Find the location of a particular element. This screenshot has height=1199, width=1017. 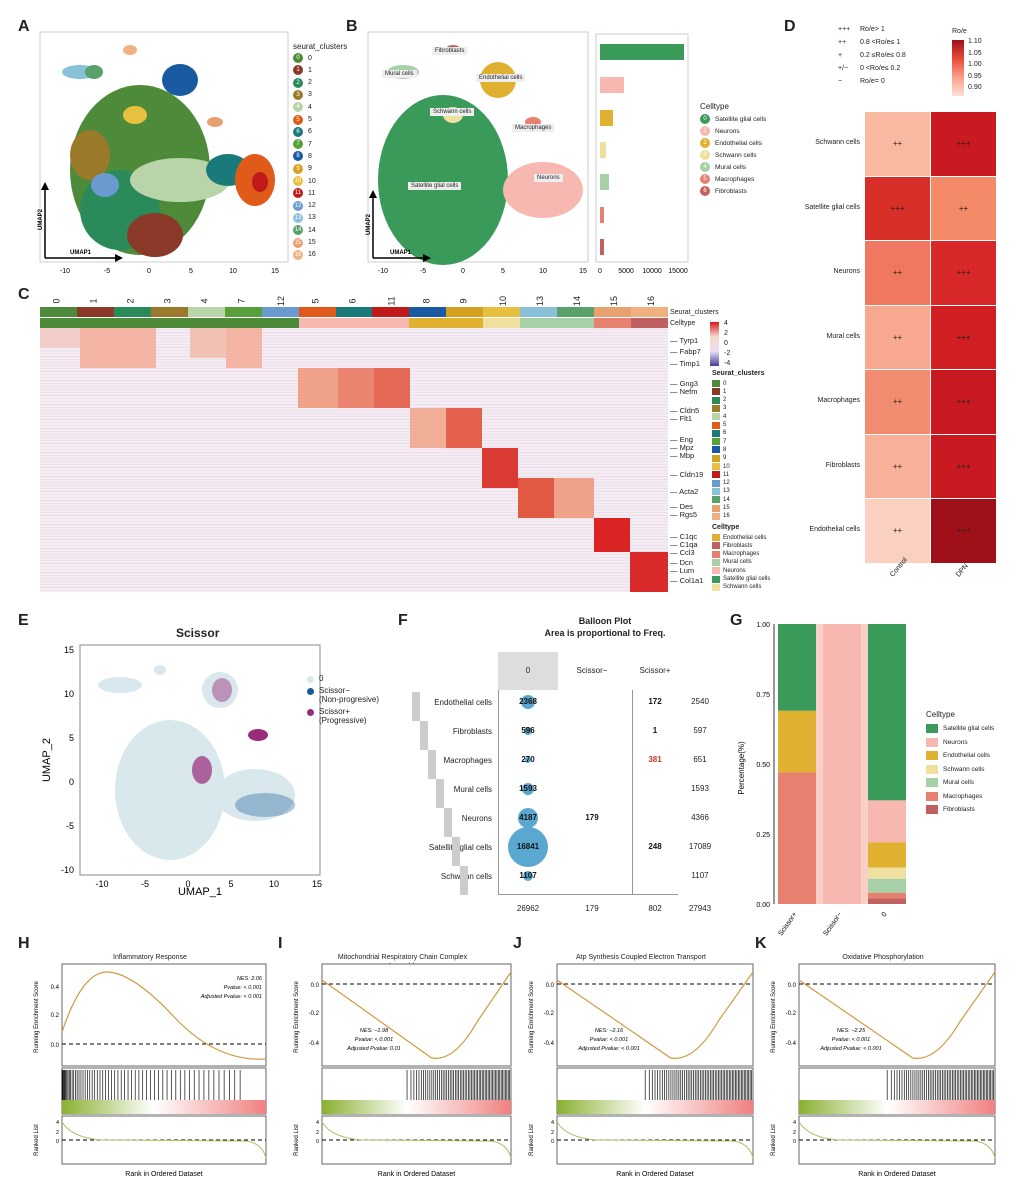

a-legend-label: 6 is located at coordinates (310, 132).